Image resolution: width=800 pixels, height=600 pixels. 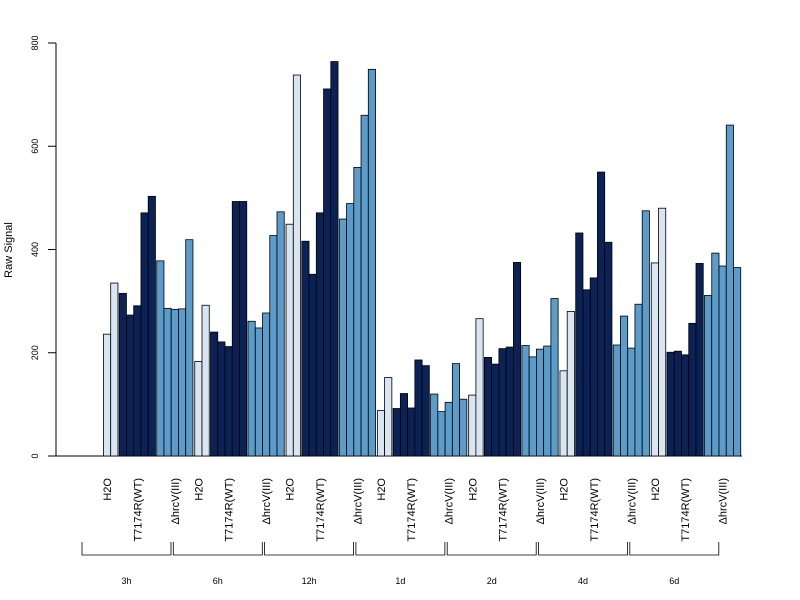 I want to click on group-label: 2d, so click(x=492, y=581).